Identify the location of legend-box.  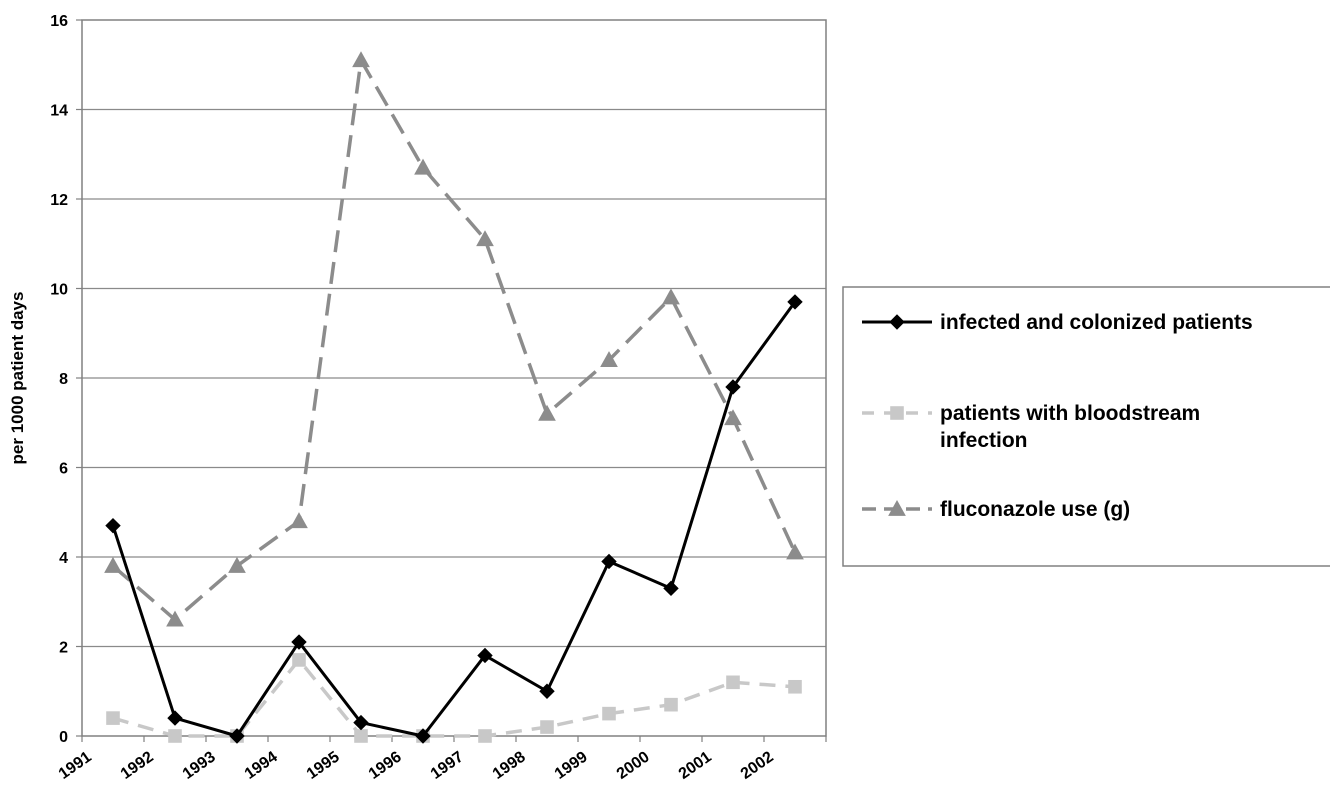
(1086, 426).